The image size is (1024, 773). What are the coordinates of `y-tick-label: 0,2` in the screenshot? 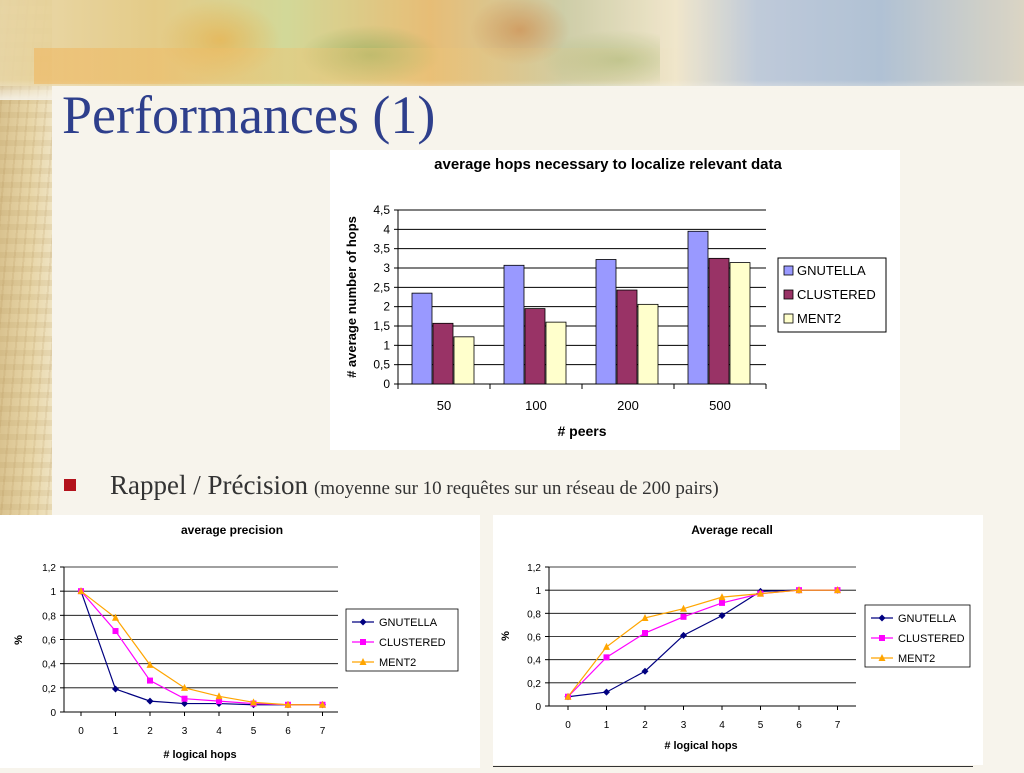 It's located at (534, 684).